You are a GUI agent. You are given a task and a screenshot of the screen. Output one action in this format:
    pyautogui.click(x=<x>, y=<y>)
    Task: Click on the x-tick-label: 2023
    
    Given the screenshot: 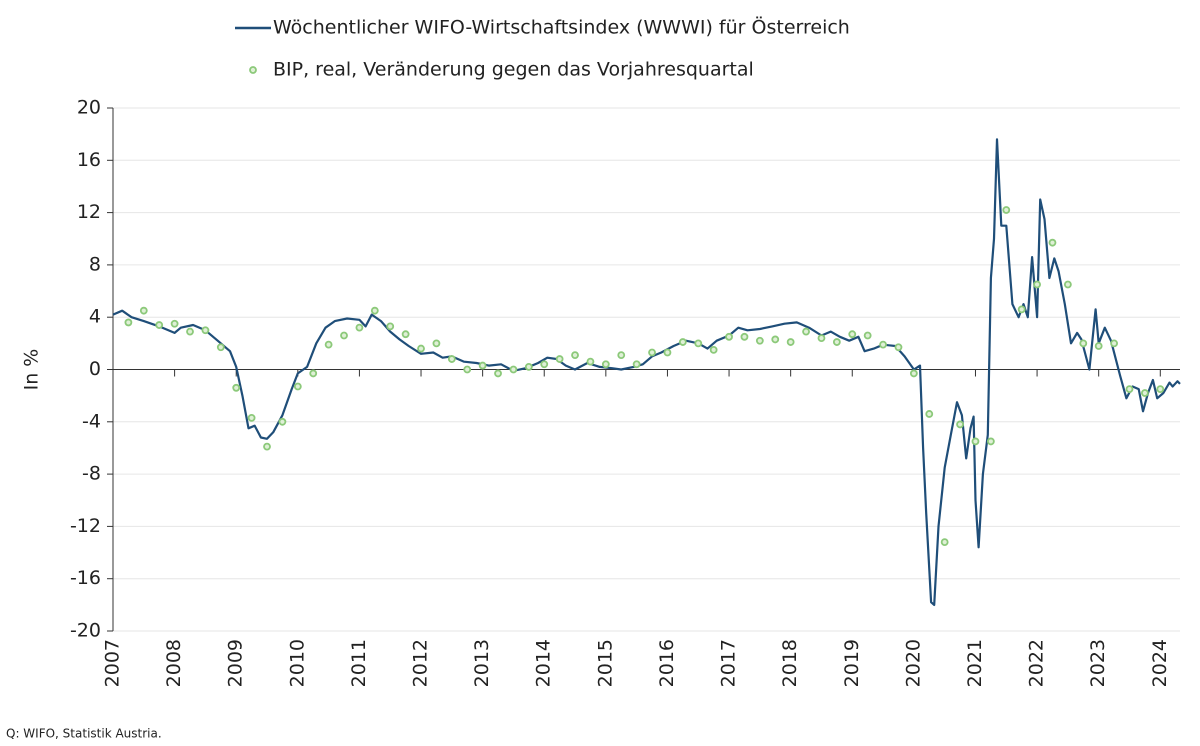 What is the action you would take?
    pyautogui.click(x=1098, y=663)
    